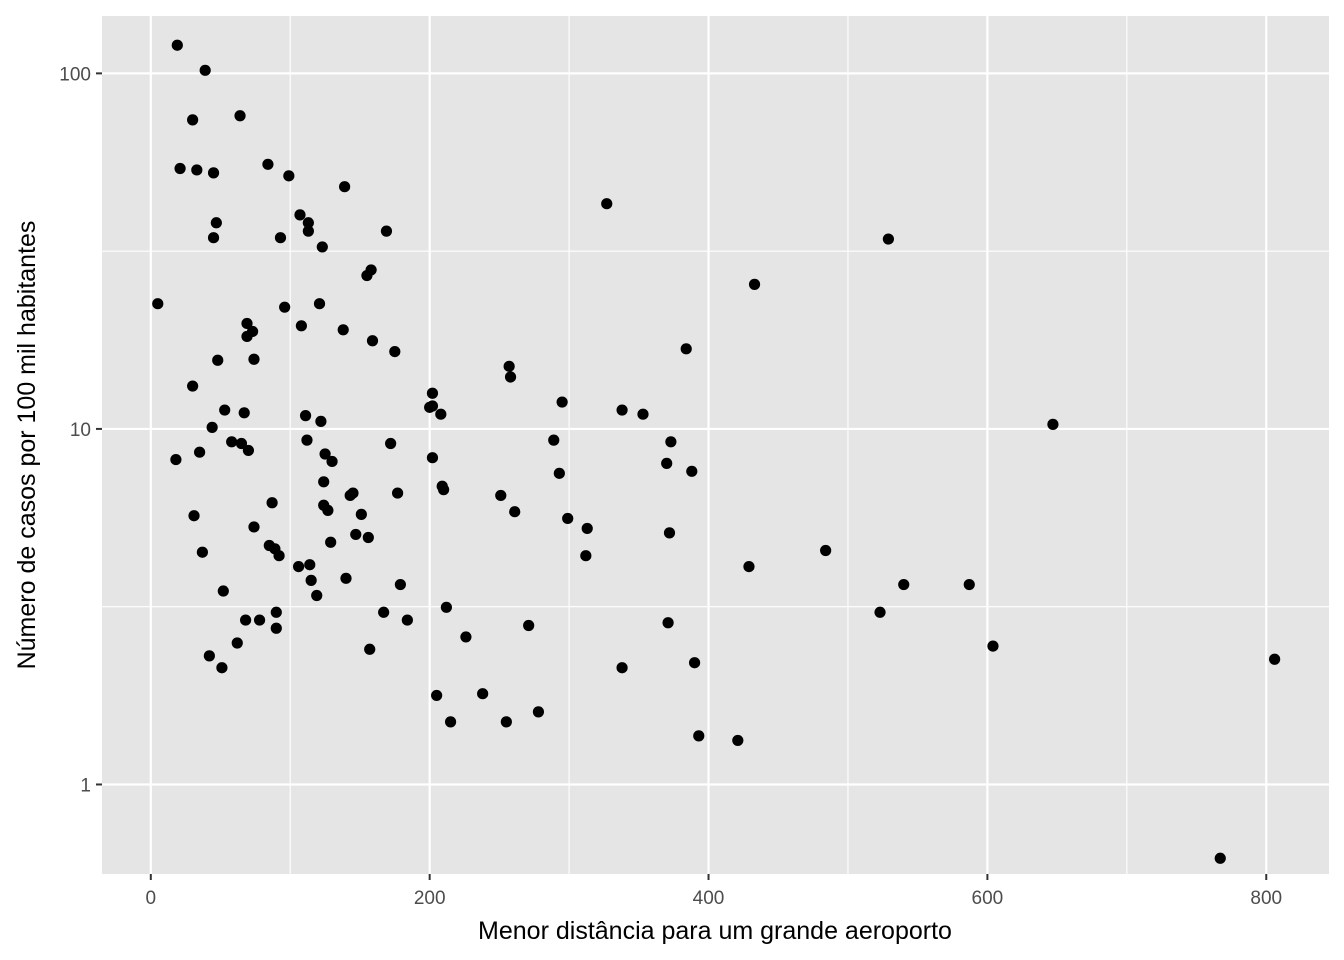 This screenshot has height=960, width=1344. What do you see at coordinates (715, 931) in the screenshot?
I see `x-axis-title: Menor distância para um grande aeroporto` at bounding box center [715, 931].